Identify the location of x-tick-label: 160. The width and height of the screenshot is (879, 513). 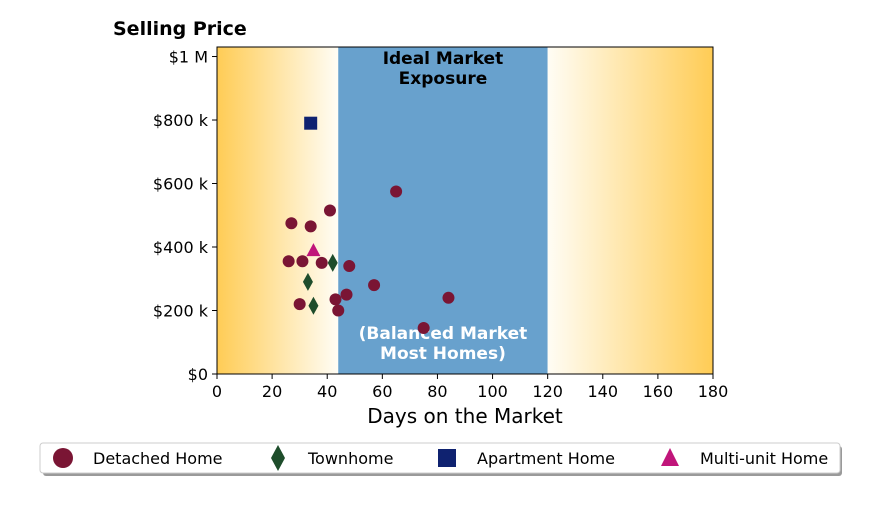
(658, 391).